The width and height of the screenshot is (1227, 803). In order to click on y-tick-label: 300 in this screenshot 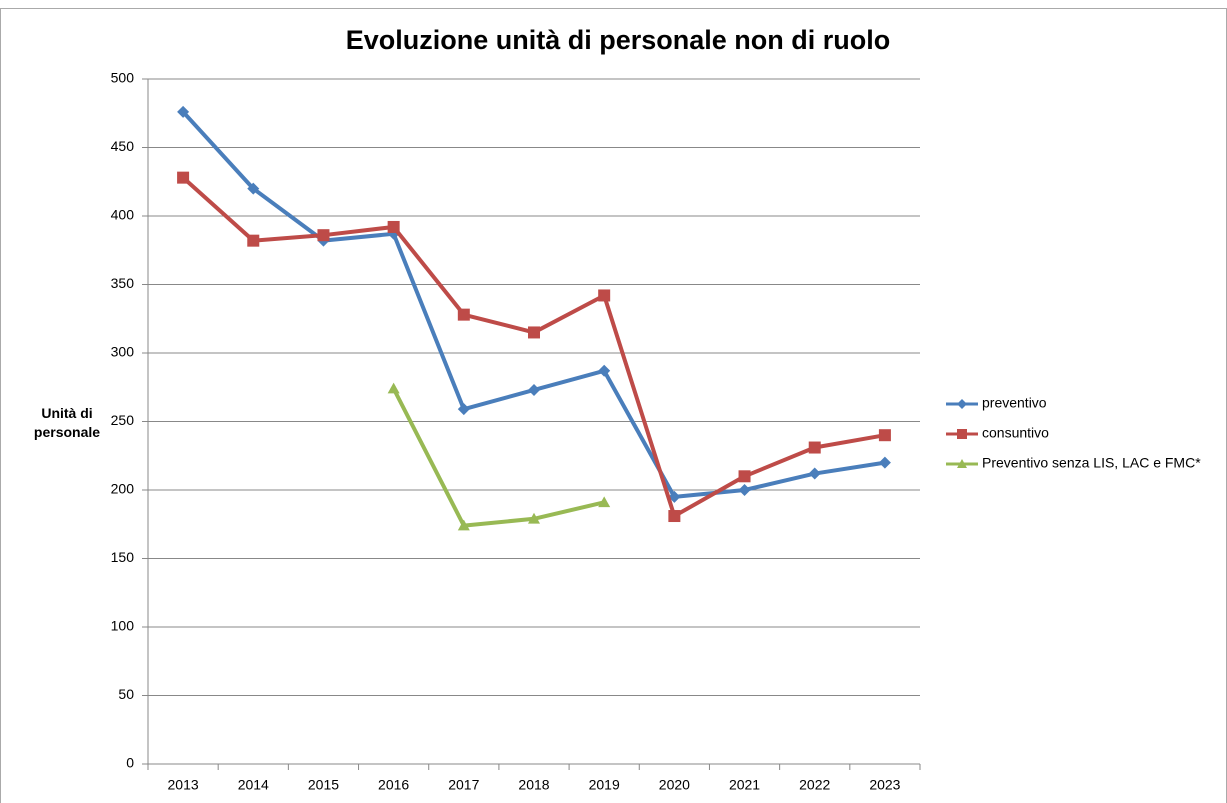, I will do `click(123, 352)`.